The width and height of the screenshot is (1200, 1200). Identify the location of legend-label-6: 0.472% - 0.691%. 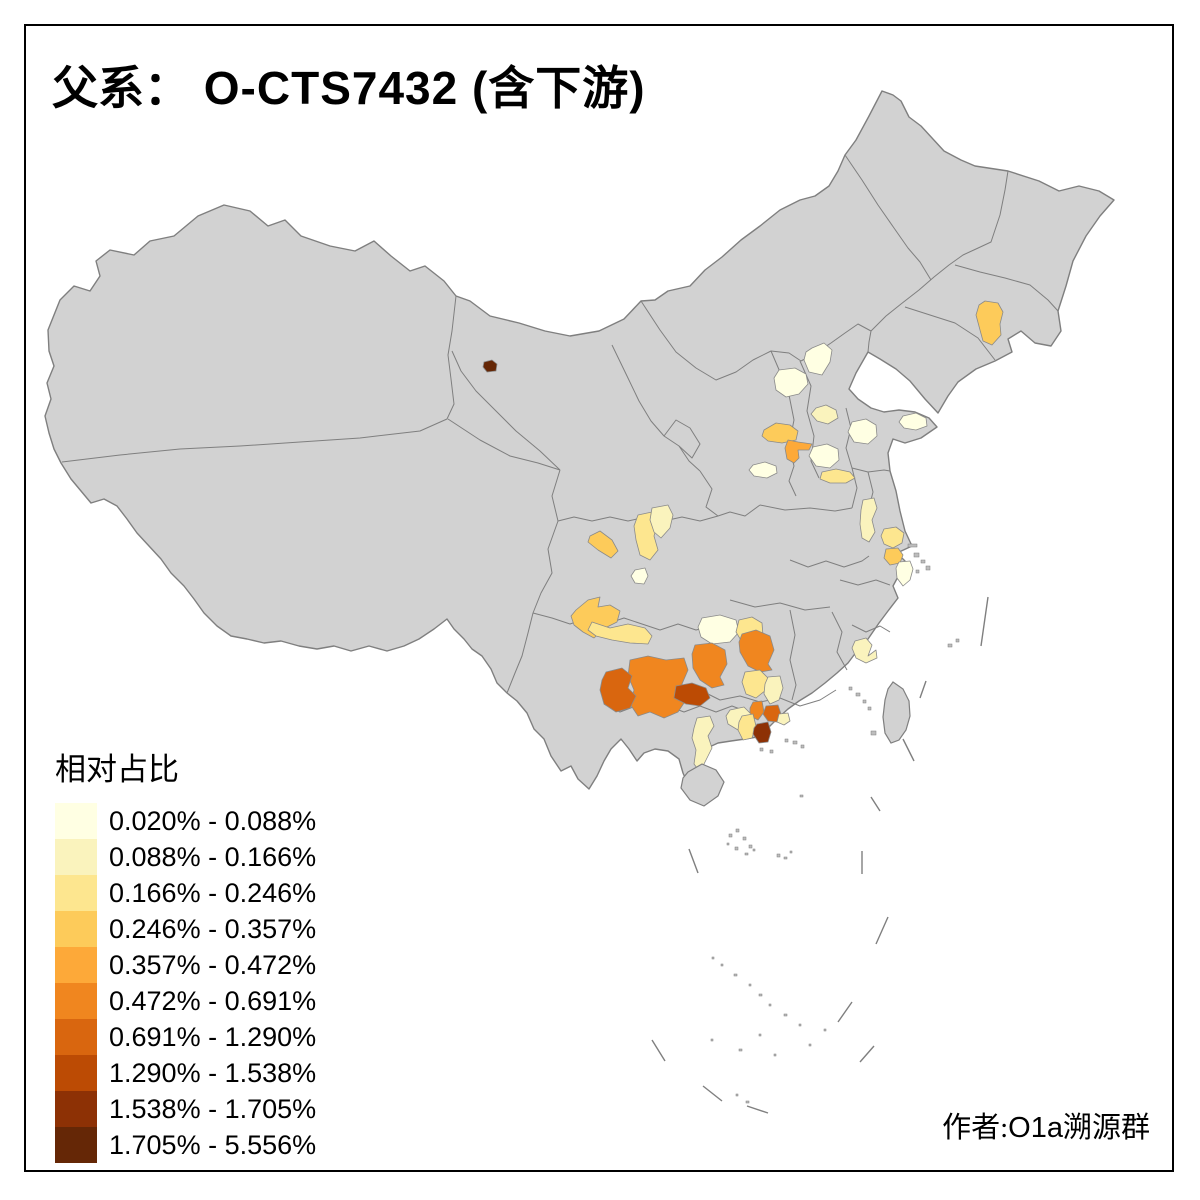
(213, 1001).